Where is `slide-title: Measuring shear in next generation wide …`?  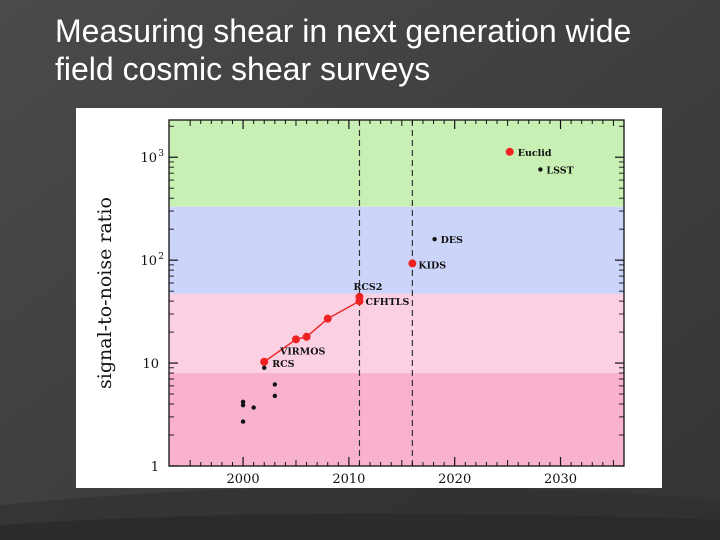 slide-title: Measuring shear in next generation wide … is located at coordinates (385, 50).